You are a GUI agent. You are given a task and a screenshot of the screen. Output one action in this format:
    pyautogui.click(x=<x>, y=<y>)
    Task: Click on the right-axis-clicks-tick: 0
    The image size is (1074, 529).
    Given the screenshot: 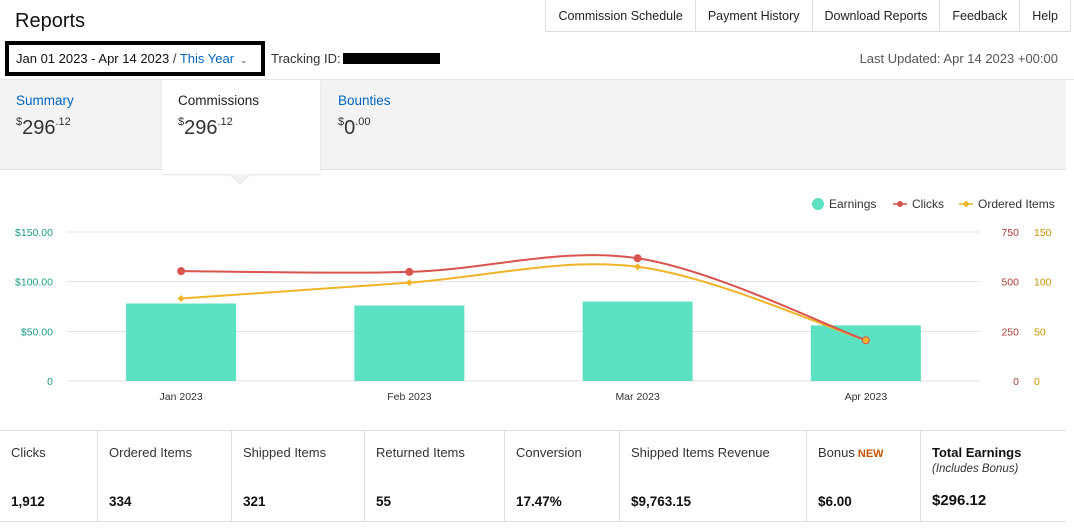 What is the action you would take?
    pyautogui.click(x=1016, y=382)
    